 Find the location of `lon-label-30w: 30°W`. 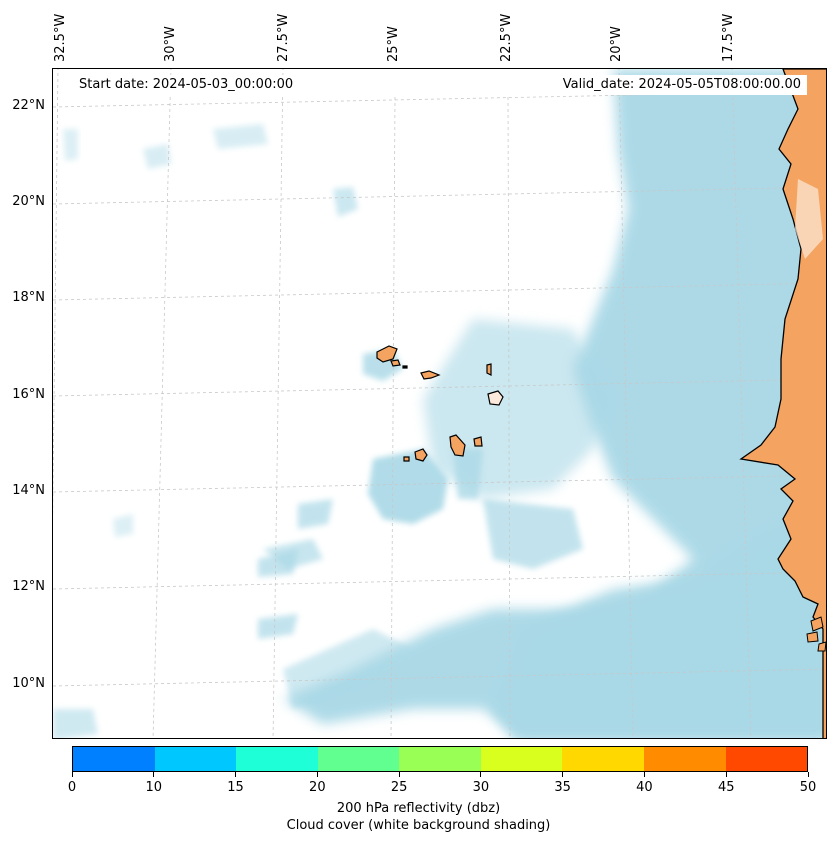

lon-label-30w: 30°W is located at coordinates (170, 44).